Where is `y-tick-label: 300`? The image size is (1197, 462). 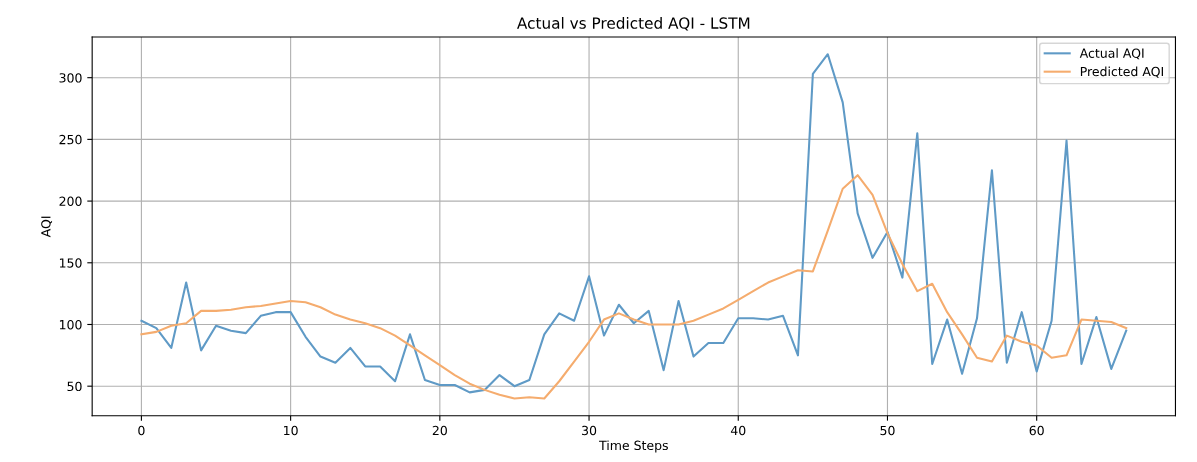 y-tick-label: 300 is located at coordinates (70, 78).